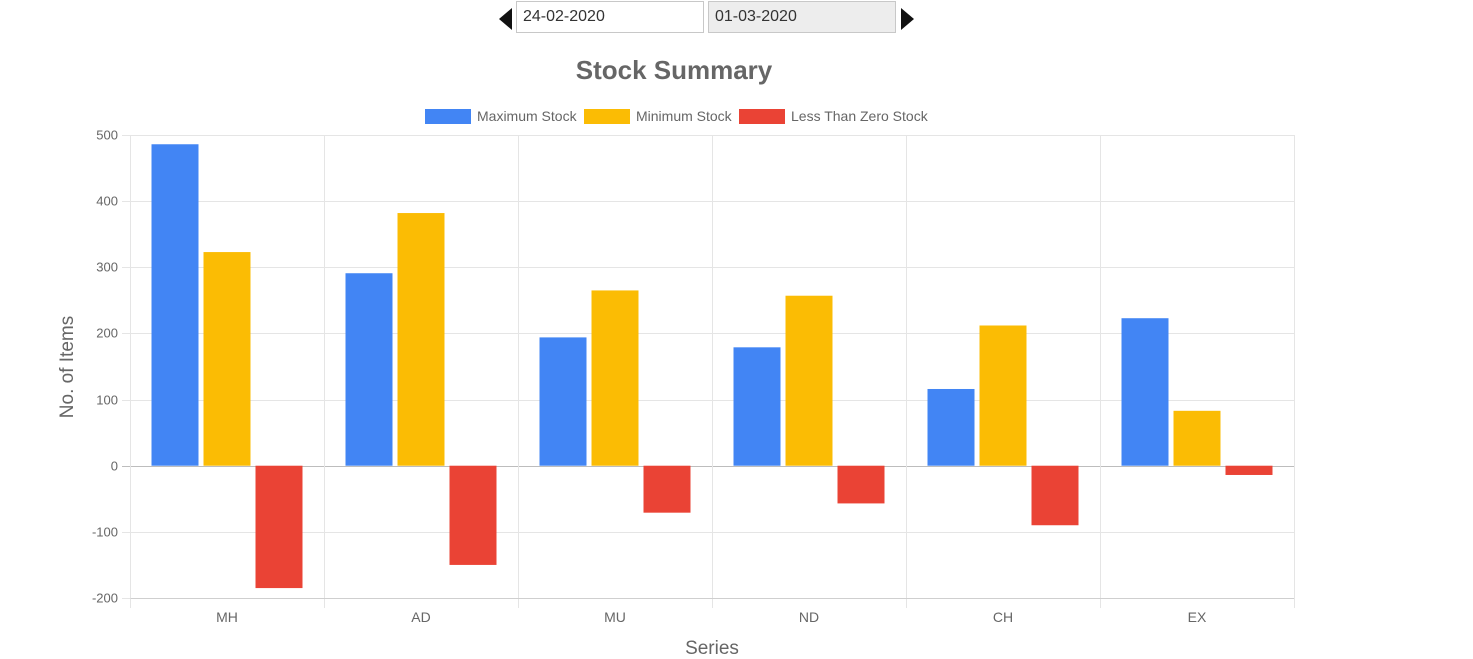 The width and height of the screenshot is (1473, 659). What do you see at coordinates (1003, 395) in the screenshot?
I see `bar-minimum-stock-ch` at bounding box center [1003, 395].